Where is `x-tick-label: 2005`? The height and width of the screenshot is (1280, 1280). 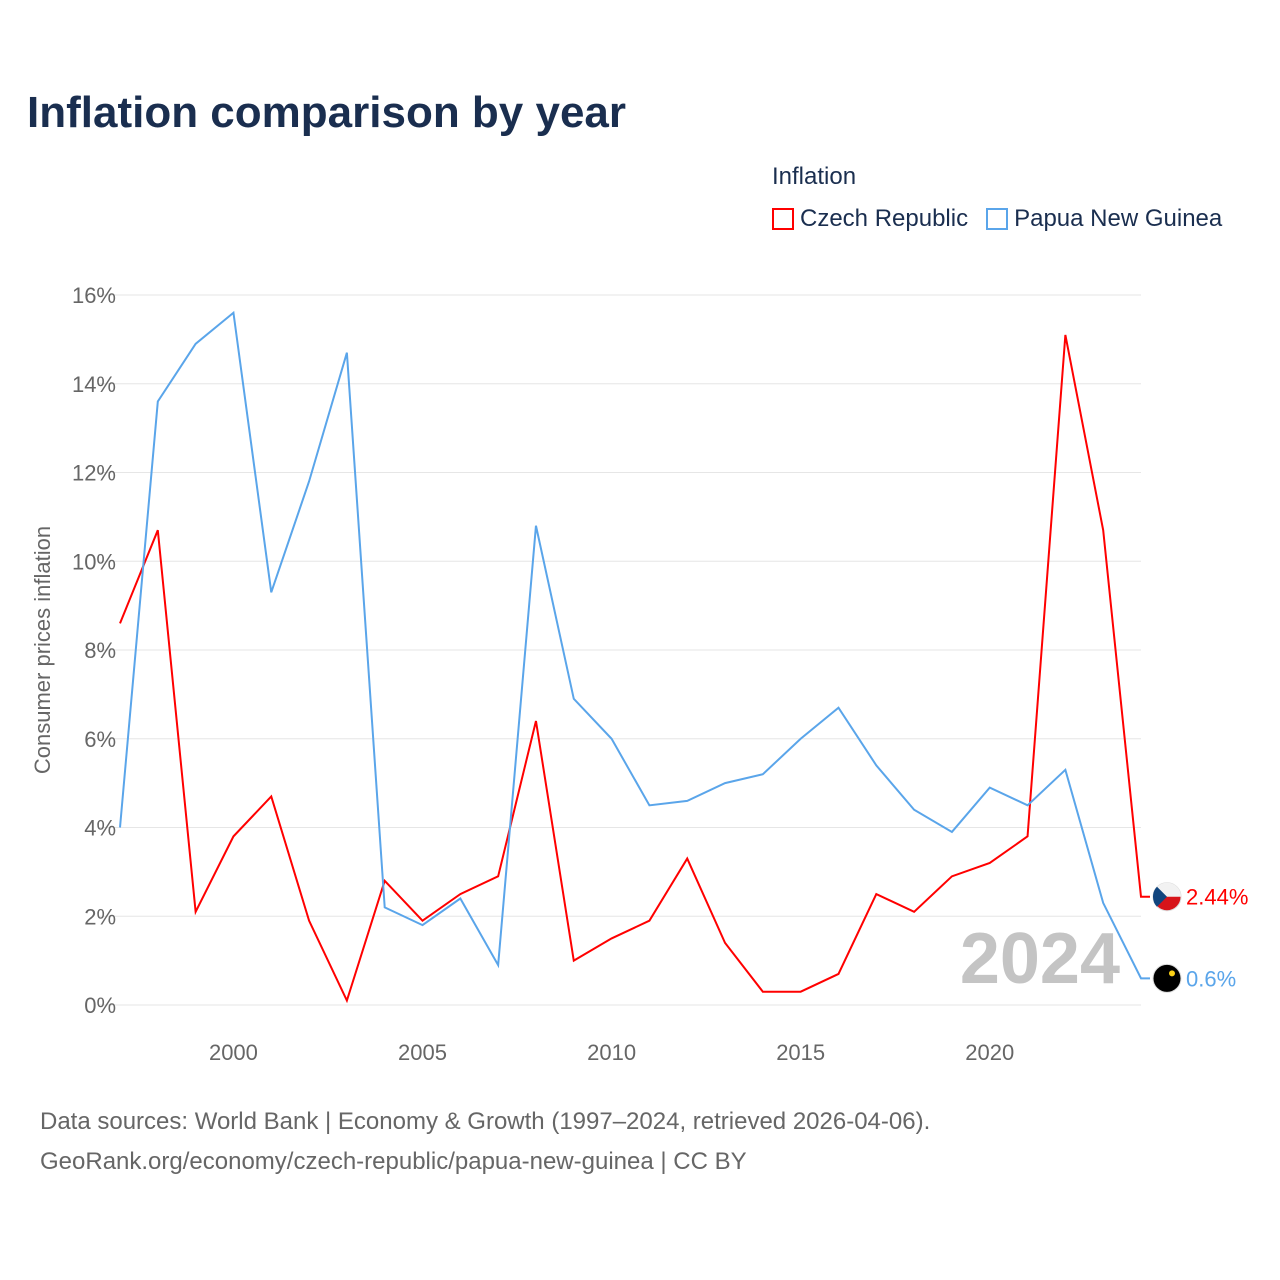 x-tick-label: 2005 is located at coordinates (422, 1052).